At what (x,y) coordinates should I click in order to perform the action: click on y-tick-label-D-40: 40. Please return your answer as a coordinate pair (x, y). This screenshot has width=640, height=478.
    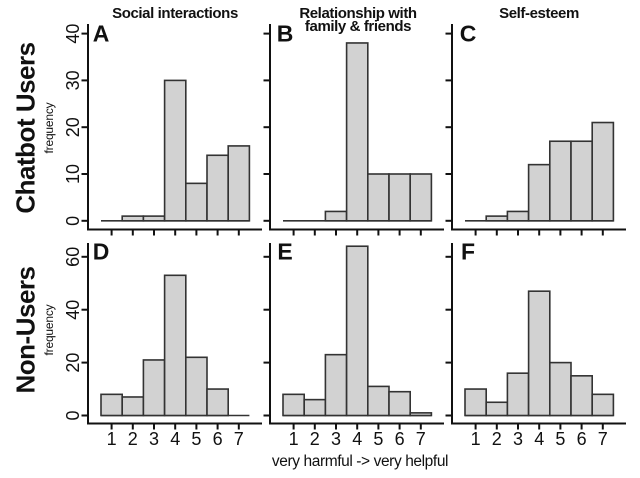
    Looking at the image, I should click on (73, 310).